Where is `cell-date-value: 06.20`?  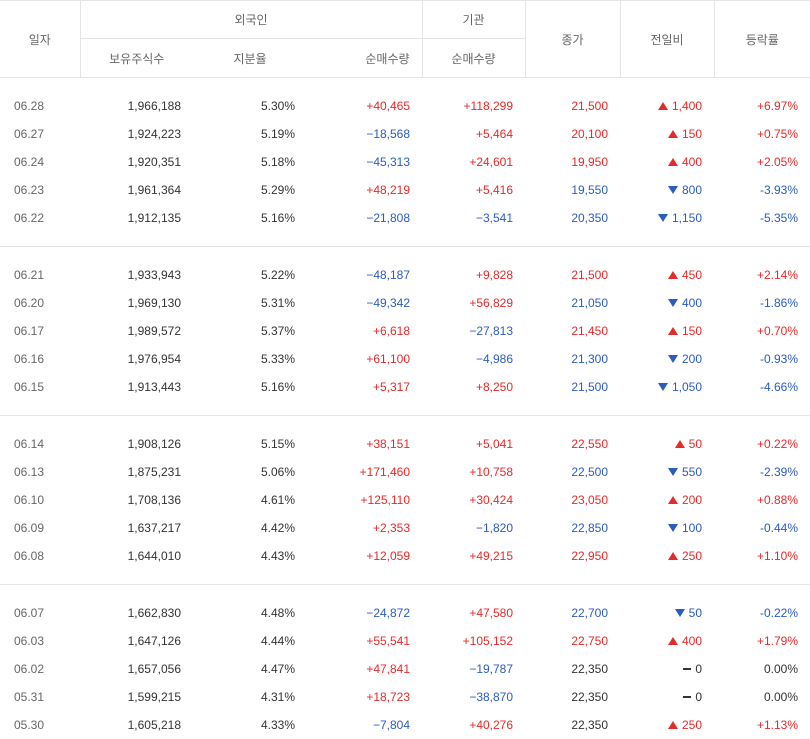
cell-date-value: 06.20 is located at coordinates (29, 303).